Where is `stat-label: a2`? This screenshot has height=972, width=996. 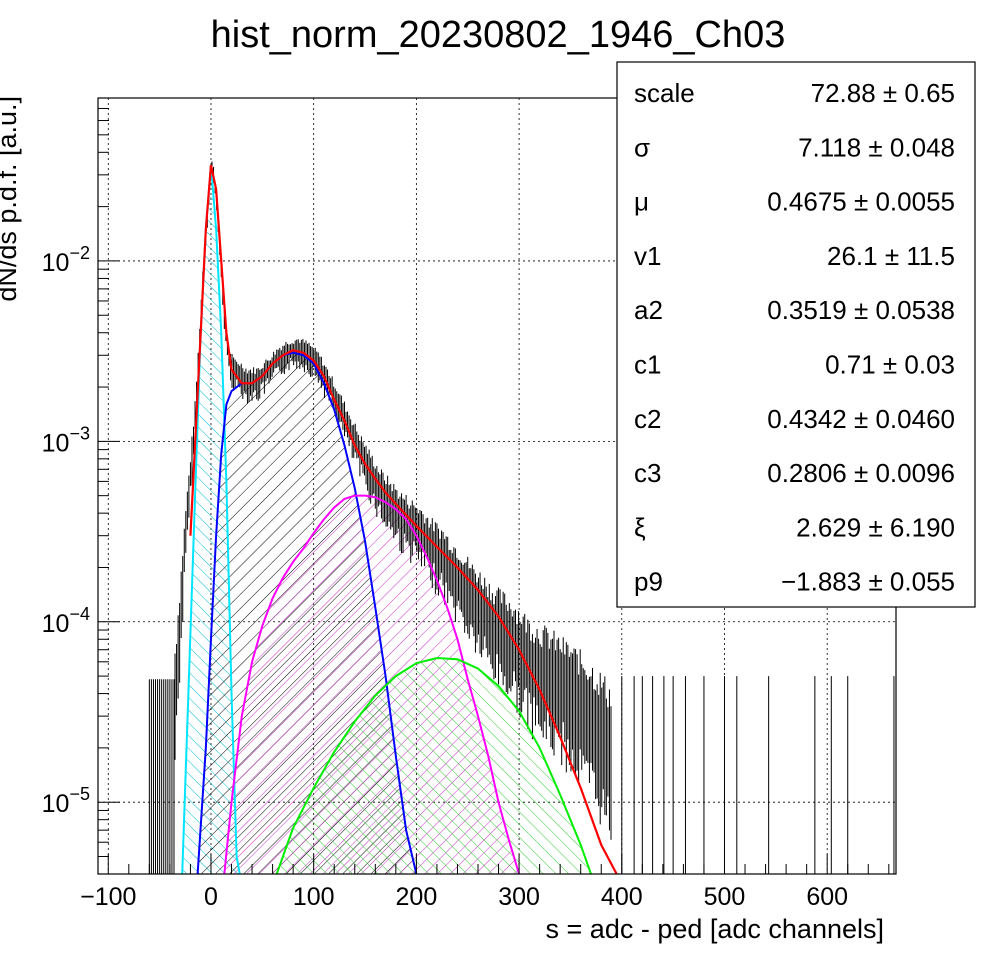
stat-label: a2 is located at coordinates (648, 310).